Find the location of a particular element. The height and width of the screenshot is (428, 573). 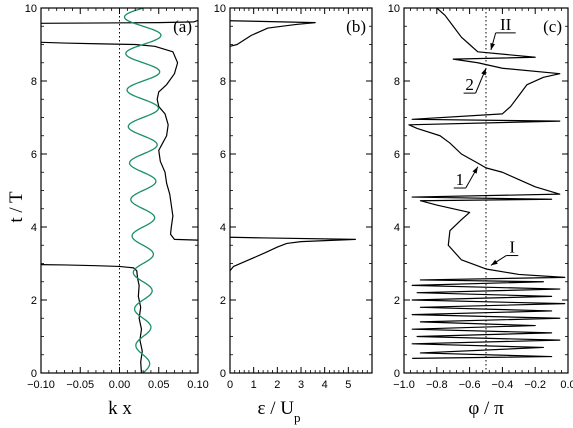

x-tick-label: −1.0 is located at coordinates (404, 385).